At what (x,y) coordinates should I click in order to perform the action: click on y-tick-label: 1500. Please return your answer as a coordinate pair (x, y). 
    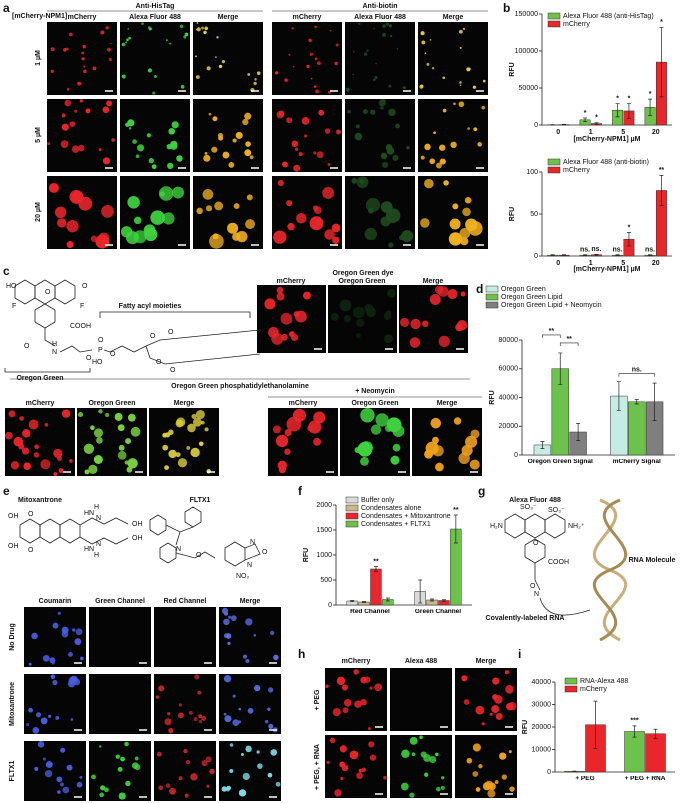
    Looking at the image, I should click on (324, 530).